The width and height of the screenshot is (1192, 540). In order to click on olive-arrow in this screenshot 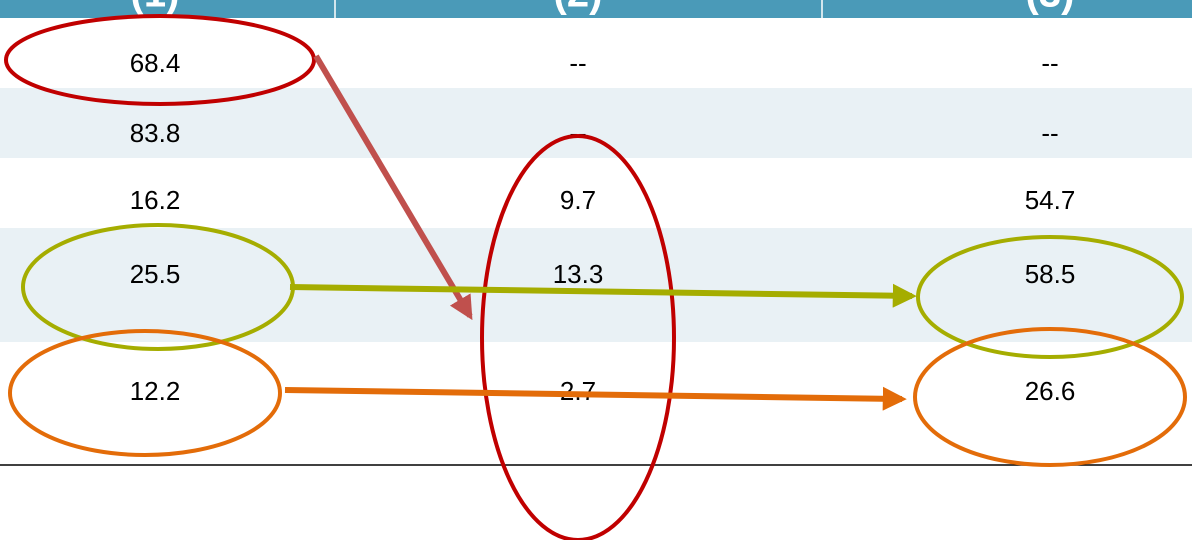, I will do `click(603, 295)`.